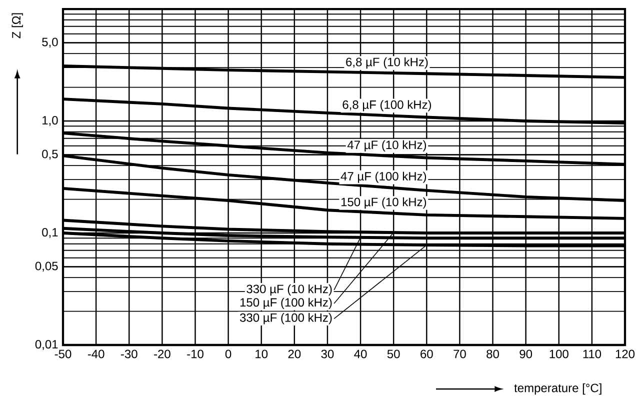  What do you see at coordinates (17, 25) in the screenshot?
I see `y-axis-title: Z [Ω]` at bounding box center [17, 25].